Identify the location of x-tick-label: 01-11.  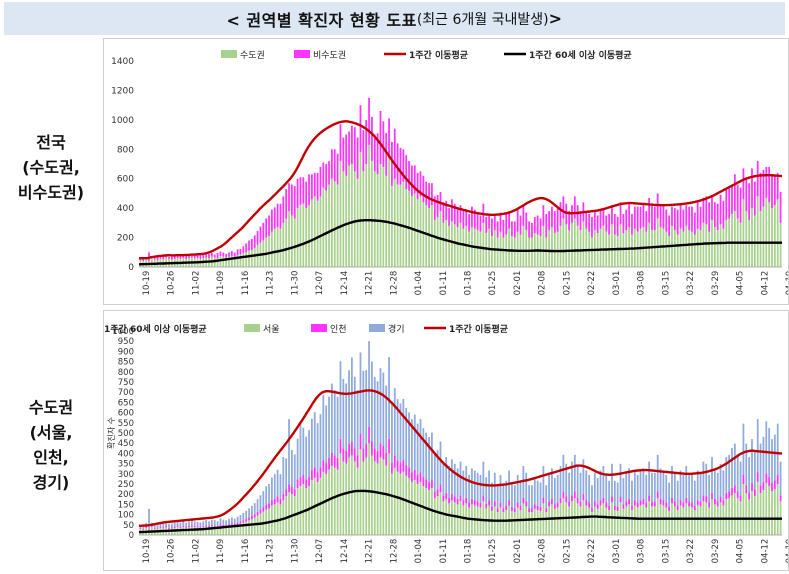
(444, 551).